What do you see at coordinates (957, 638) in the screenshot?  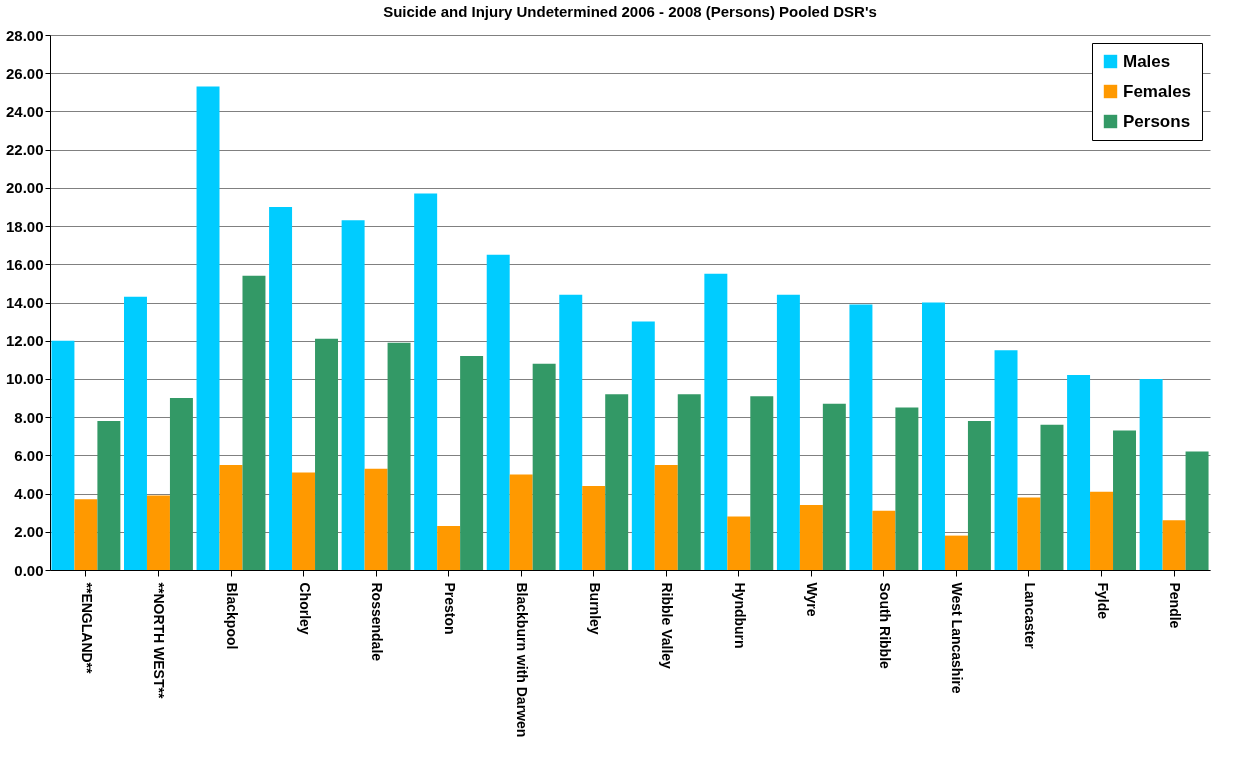 I see `x-tick-label: West Lancashire` at bounding box center [957, 638].